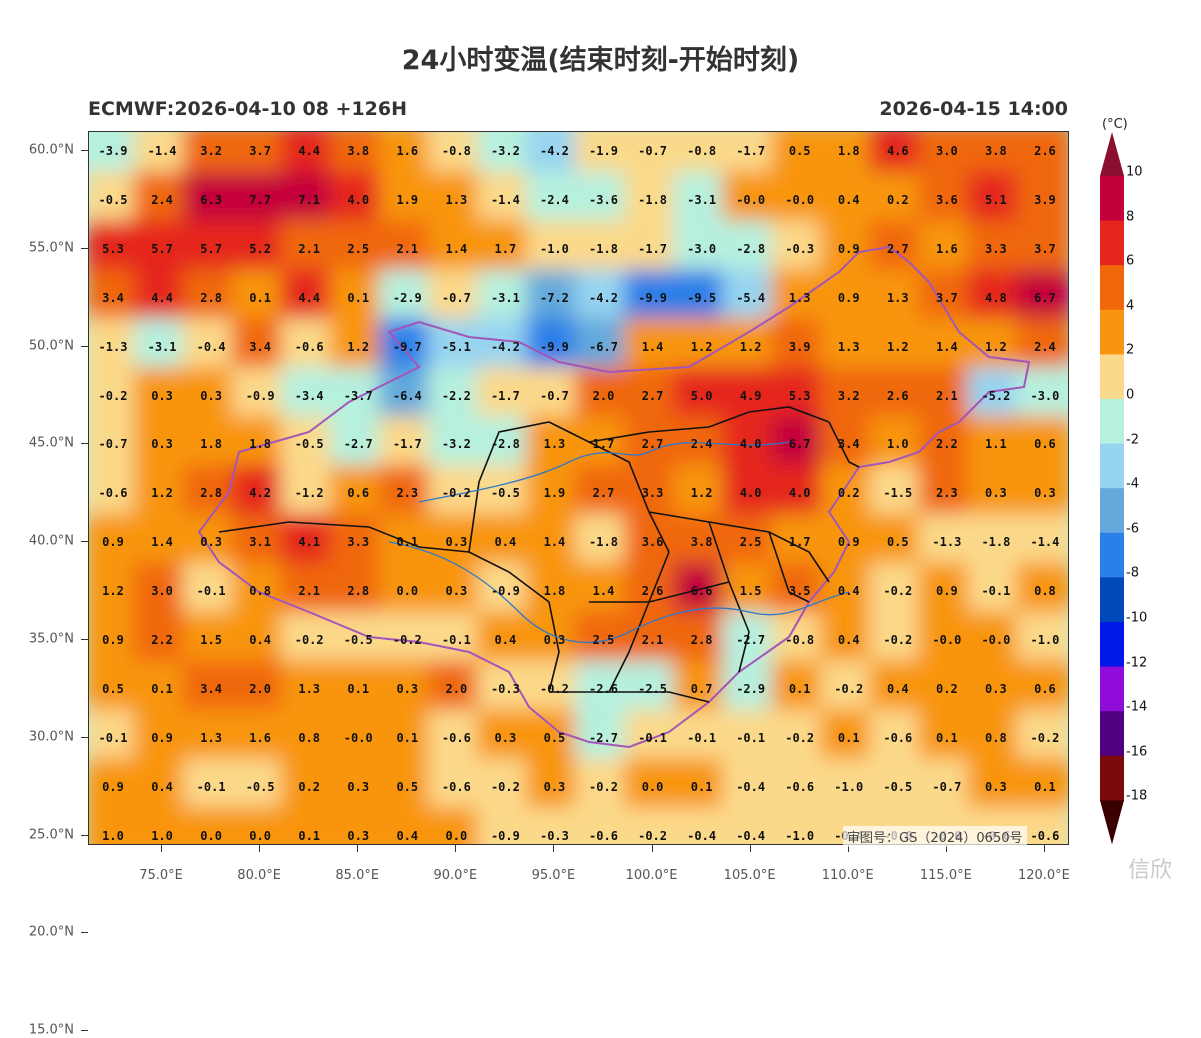 The height and width of the screenshot is (1038, 1201). I want to click on grid-value: 0.0, so click(407, 591).